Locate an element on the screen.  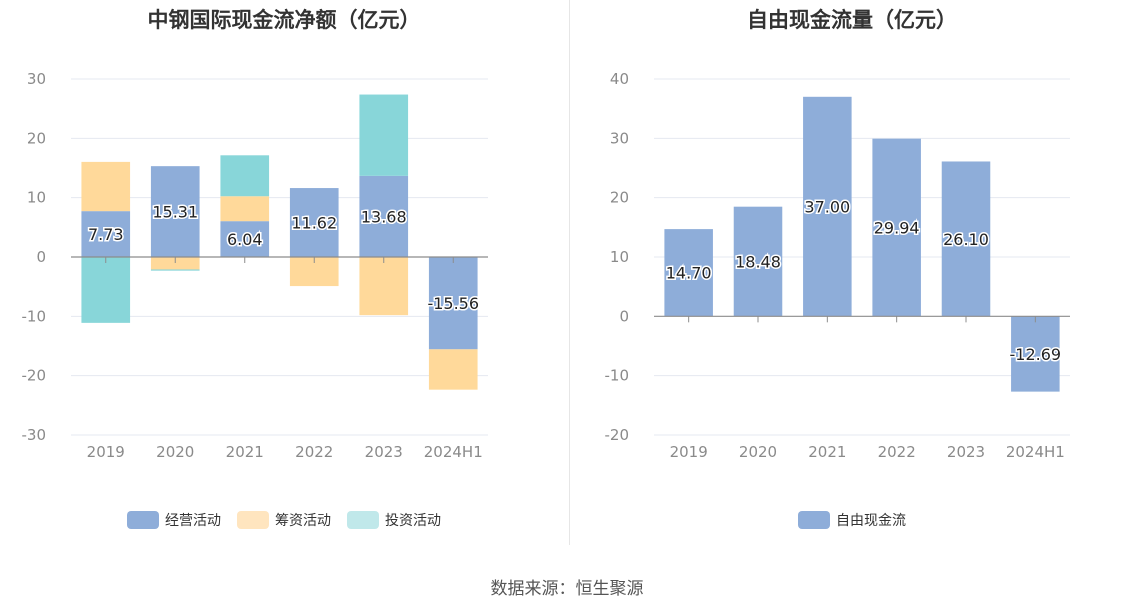
data-label: 29.94 is located at coordinates (897, 228).